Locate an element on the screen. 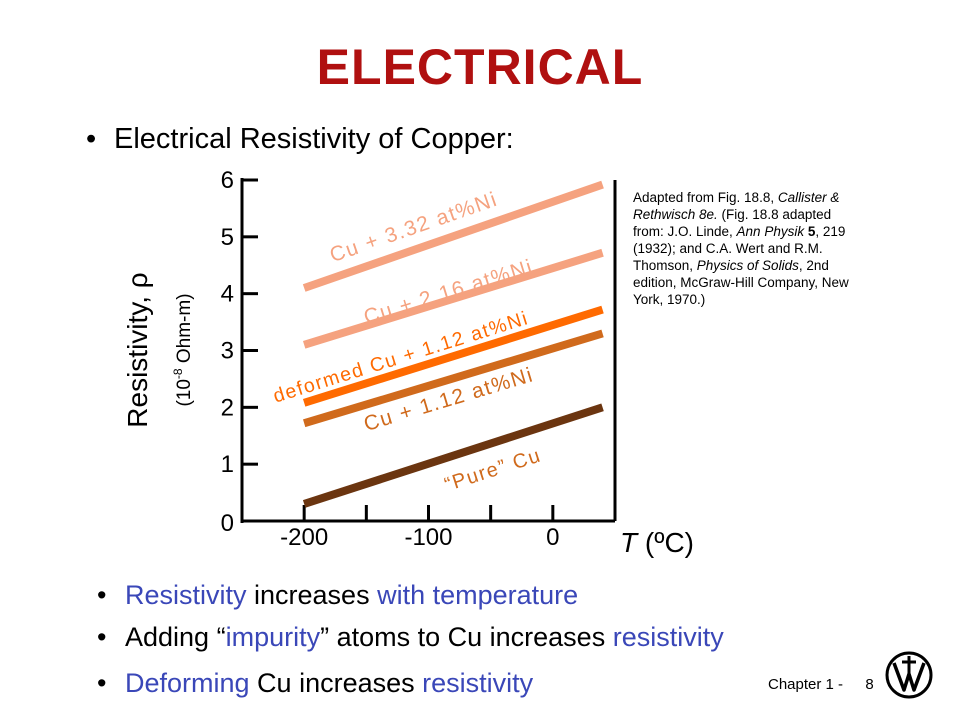 The image size is (960, 720). page-number: 8 is located at coordinates (869, 684).